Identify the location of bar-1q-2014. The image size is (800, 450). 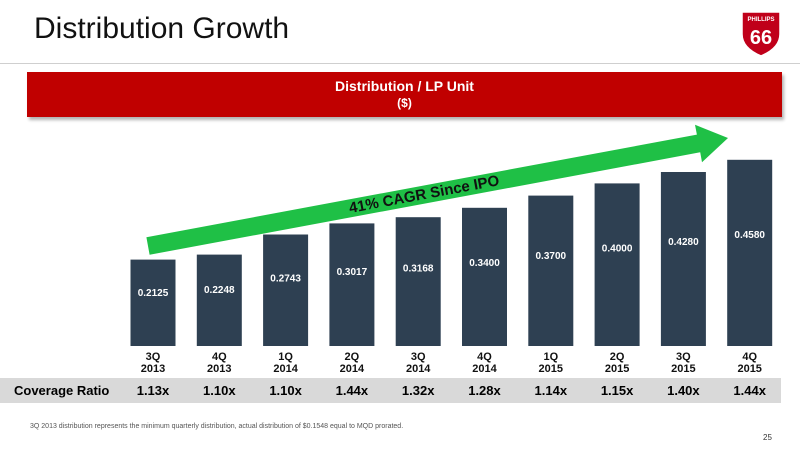
(286, 290).